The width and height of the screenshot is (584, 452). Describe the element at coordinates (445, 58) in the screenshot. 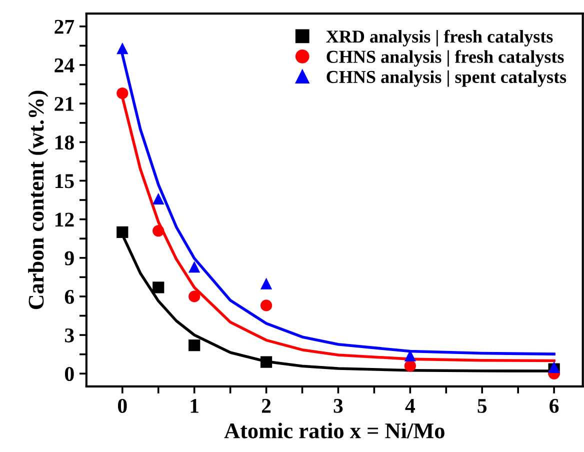

I see `legend-label: CHNS analysis | fresh catalysts` at that location.